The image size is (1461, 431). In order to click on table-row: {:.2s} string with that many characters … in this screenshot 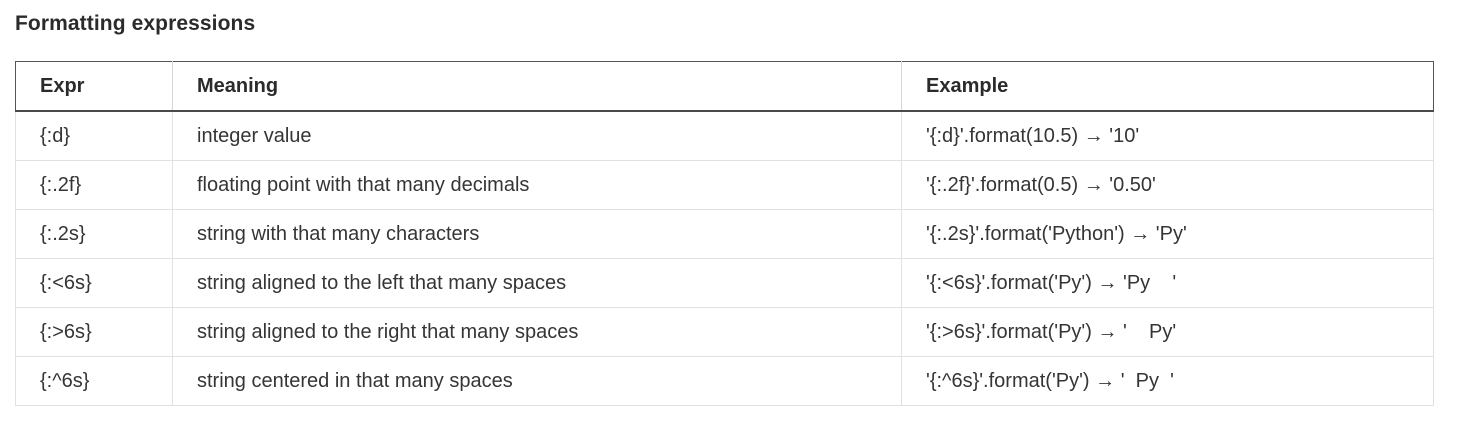, I will do `click(724, 234)`.